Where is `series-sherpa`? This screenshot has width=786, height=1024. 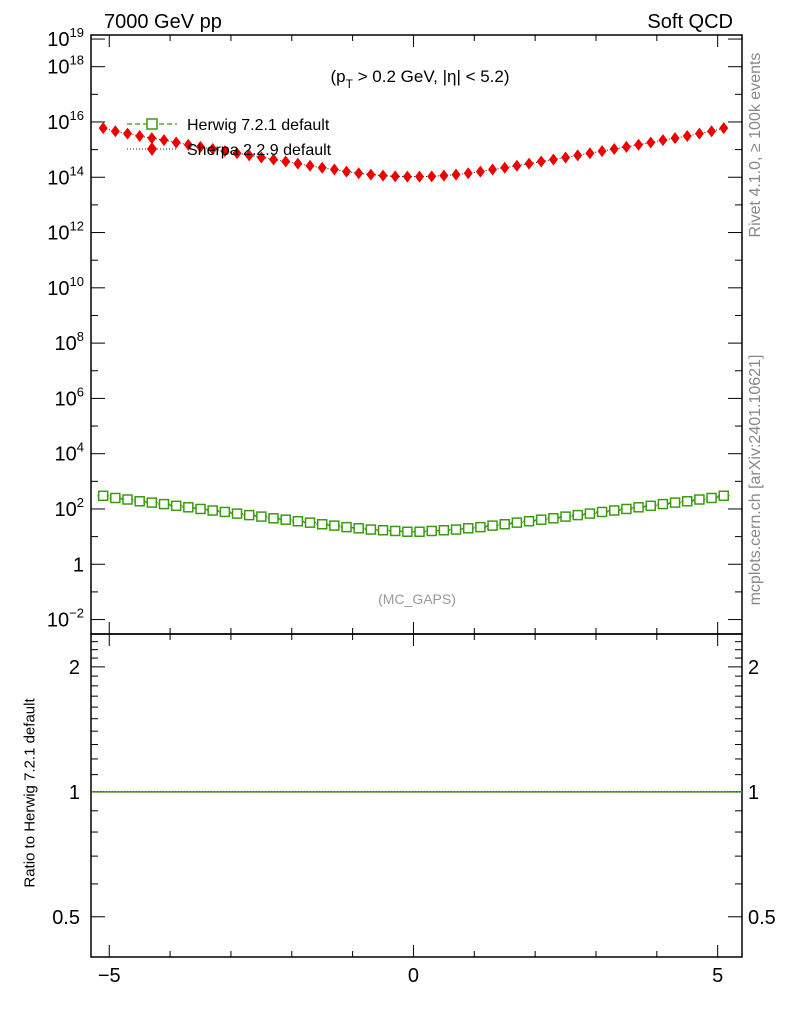
series-sherpa is located at coordinates (413, 152).